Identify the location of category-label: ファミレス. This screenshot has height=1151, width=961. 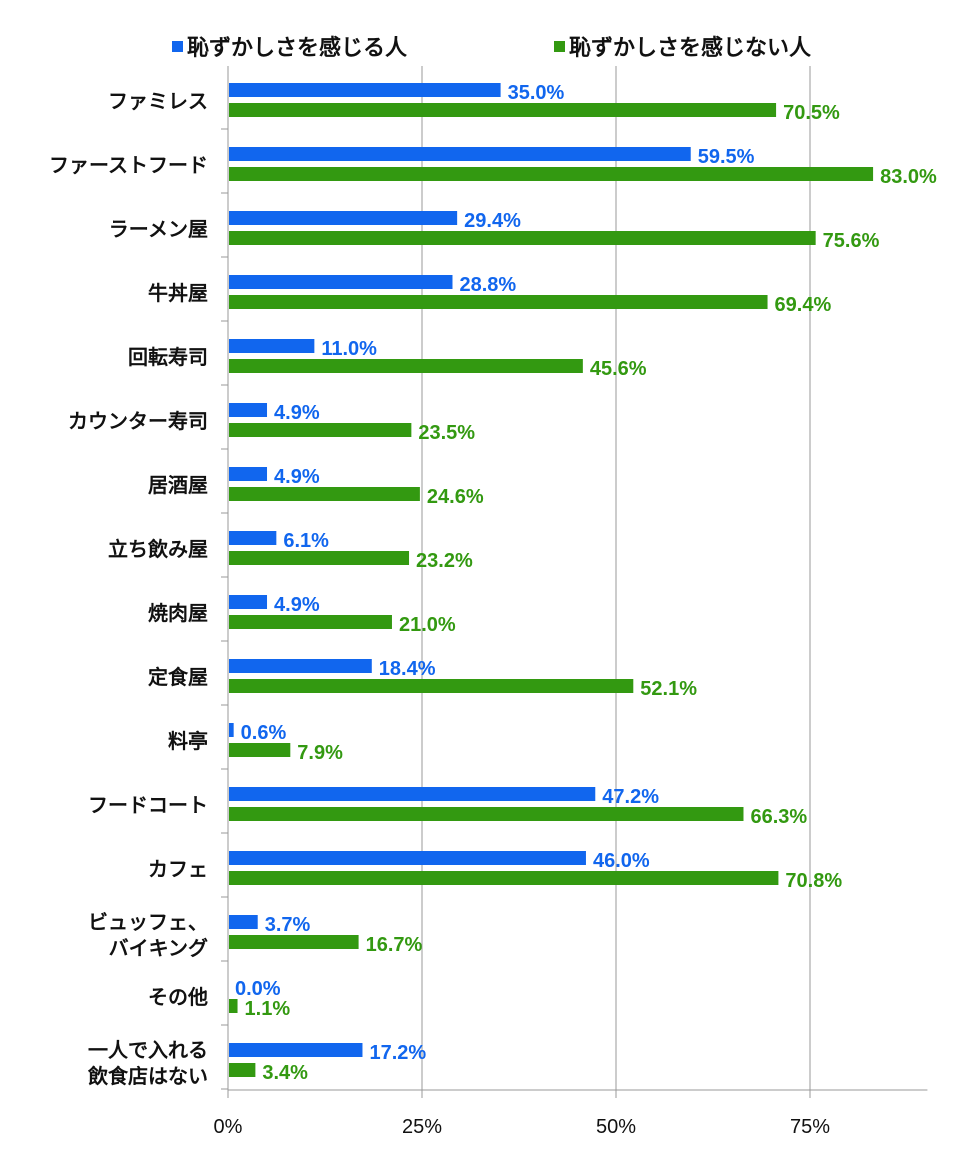
(158, 101).